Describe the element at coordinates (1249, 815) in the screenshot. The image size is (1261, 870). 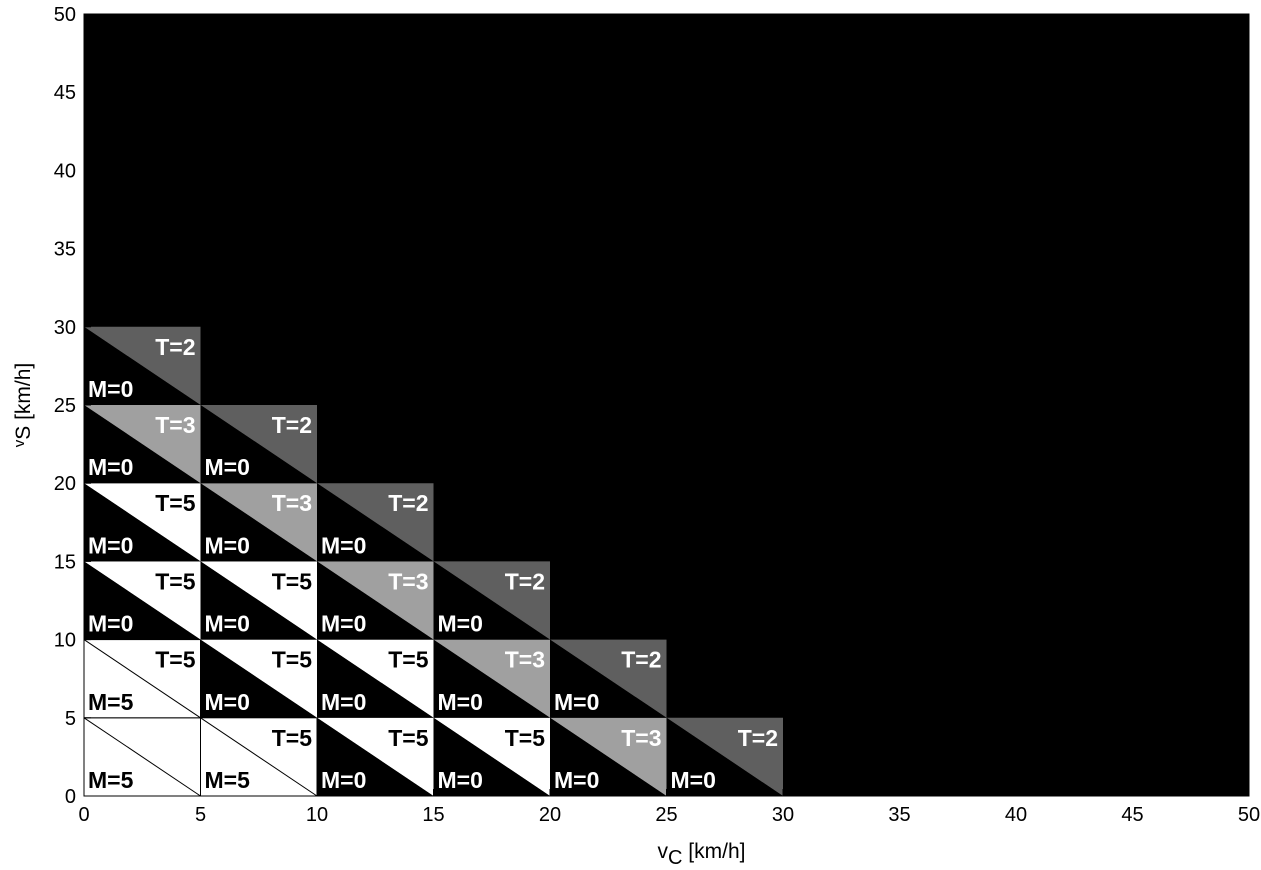
I see `x-tick-label: 50` at that location.